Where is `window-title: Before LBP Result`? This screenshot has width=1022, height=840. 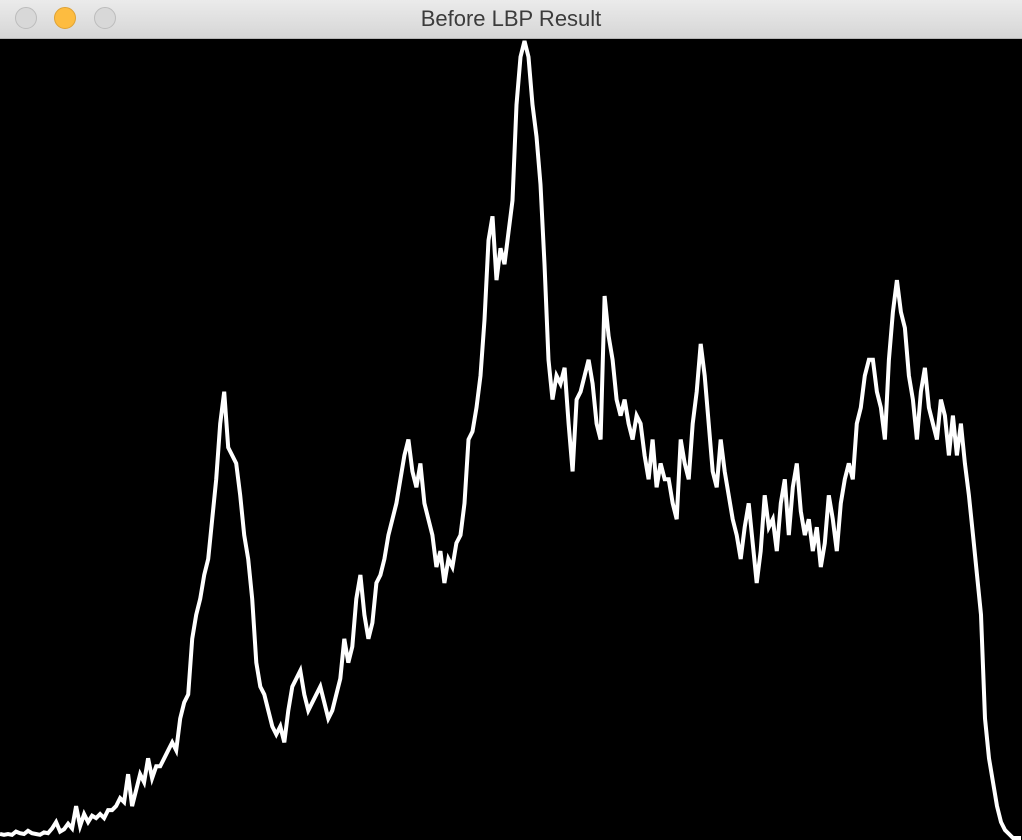 window-title: Before LBP Result is located at coordinates (511, 18).